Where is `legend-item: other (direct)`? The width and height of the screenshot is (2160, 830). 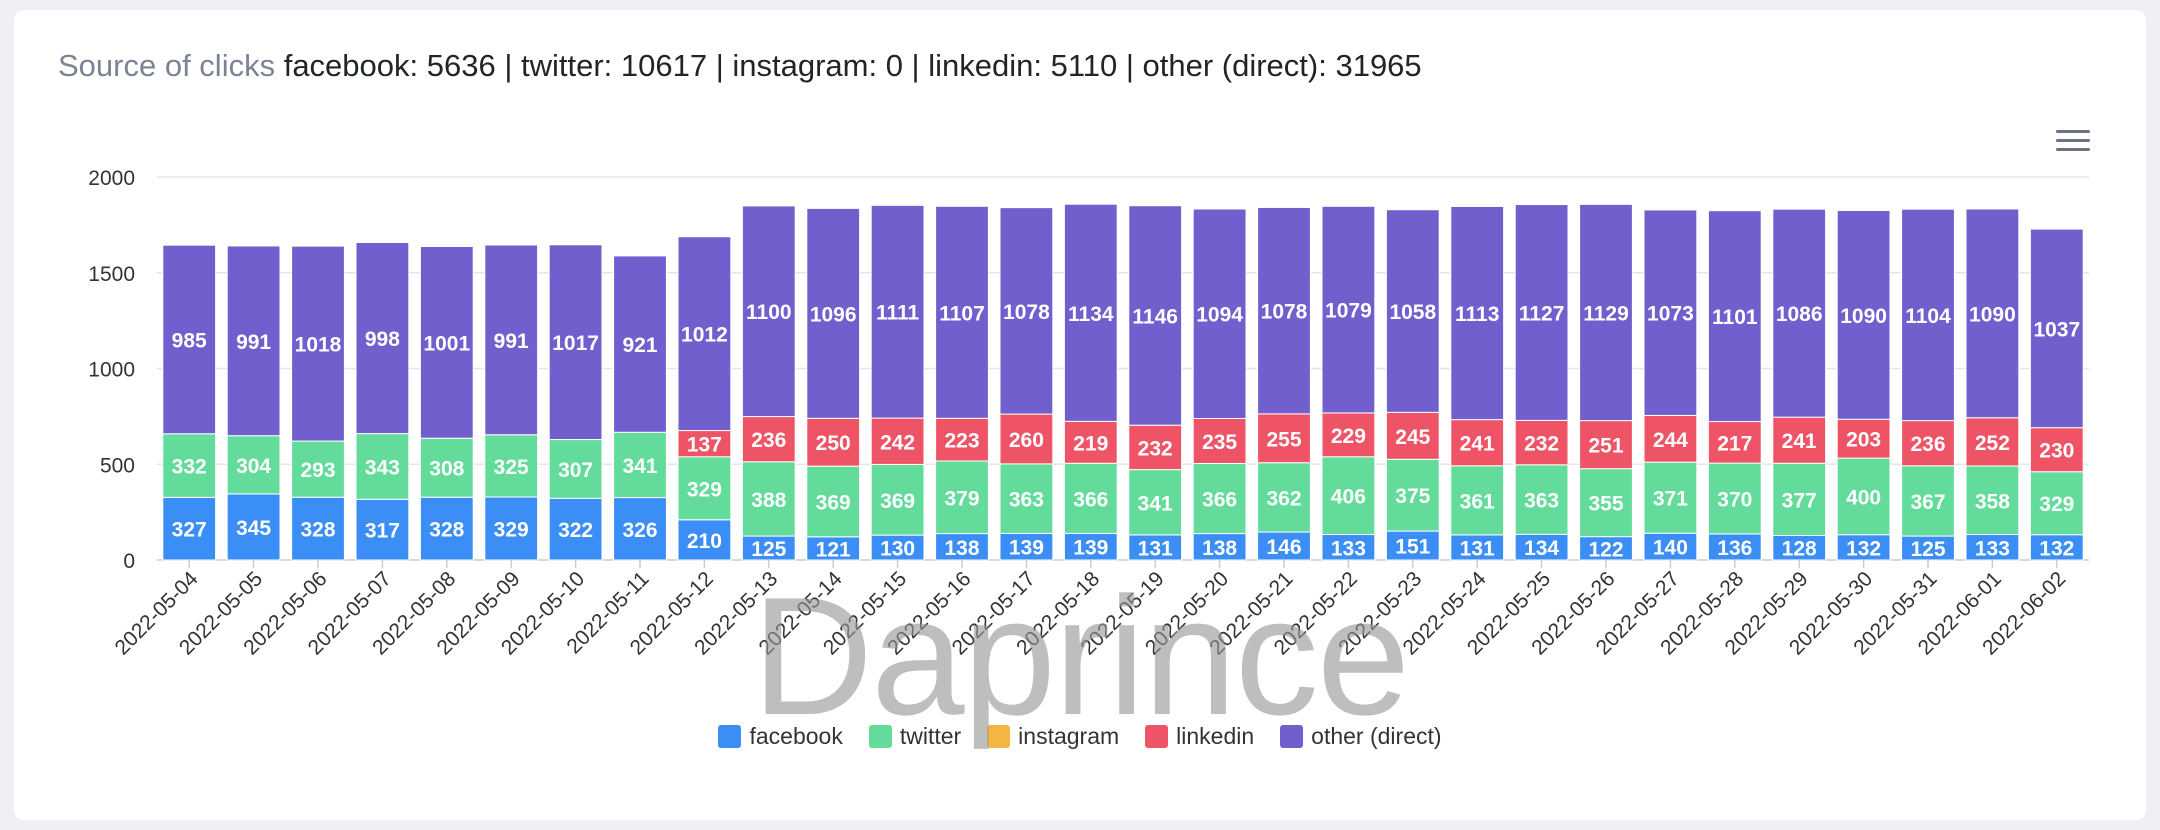 legend-item: other (direct) is located at coordinates (1361, 736).